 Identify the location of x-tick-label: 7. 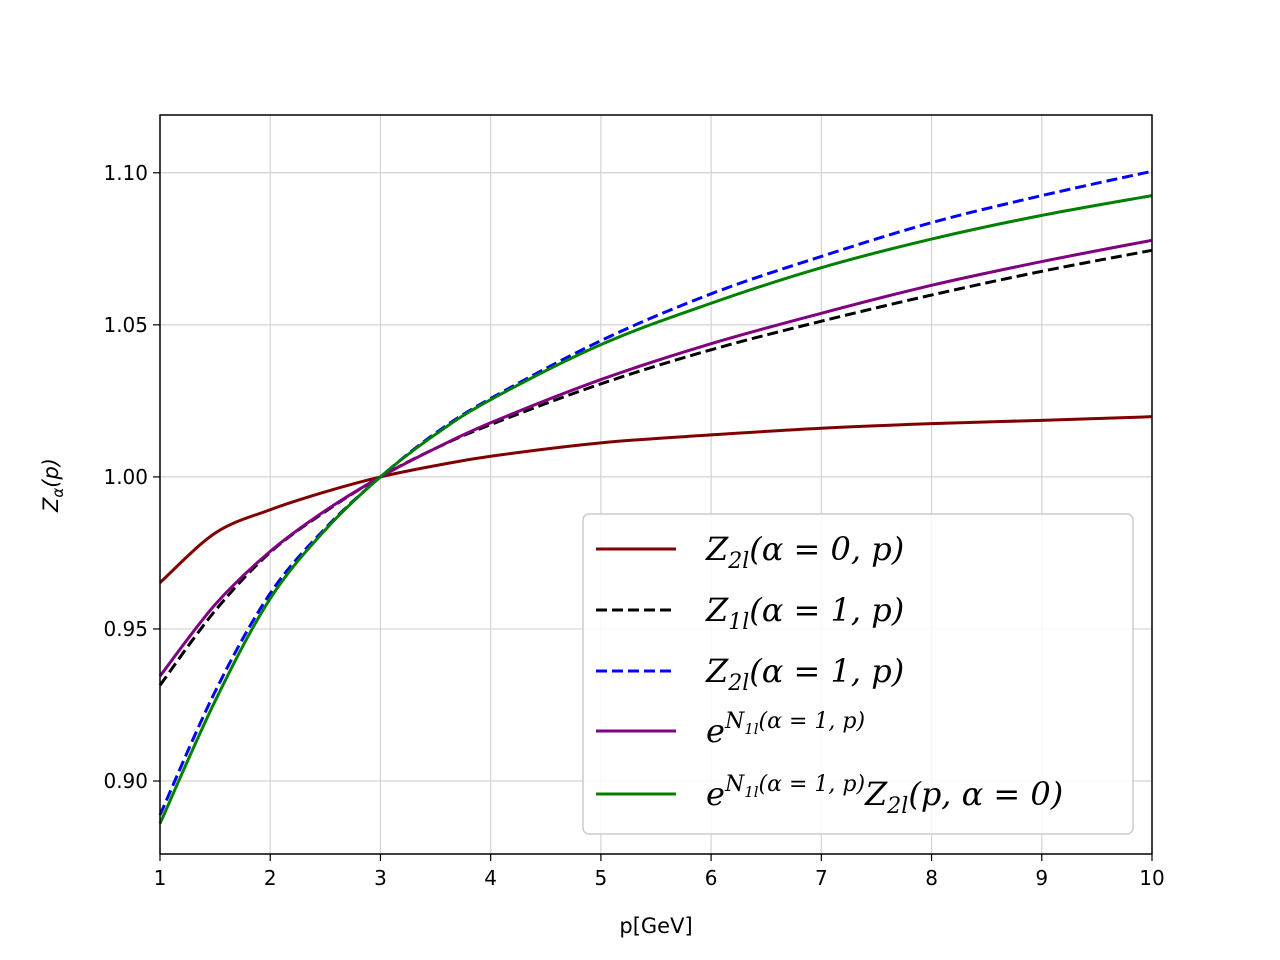
(821, 878).